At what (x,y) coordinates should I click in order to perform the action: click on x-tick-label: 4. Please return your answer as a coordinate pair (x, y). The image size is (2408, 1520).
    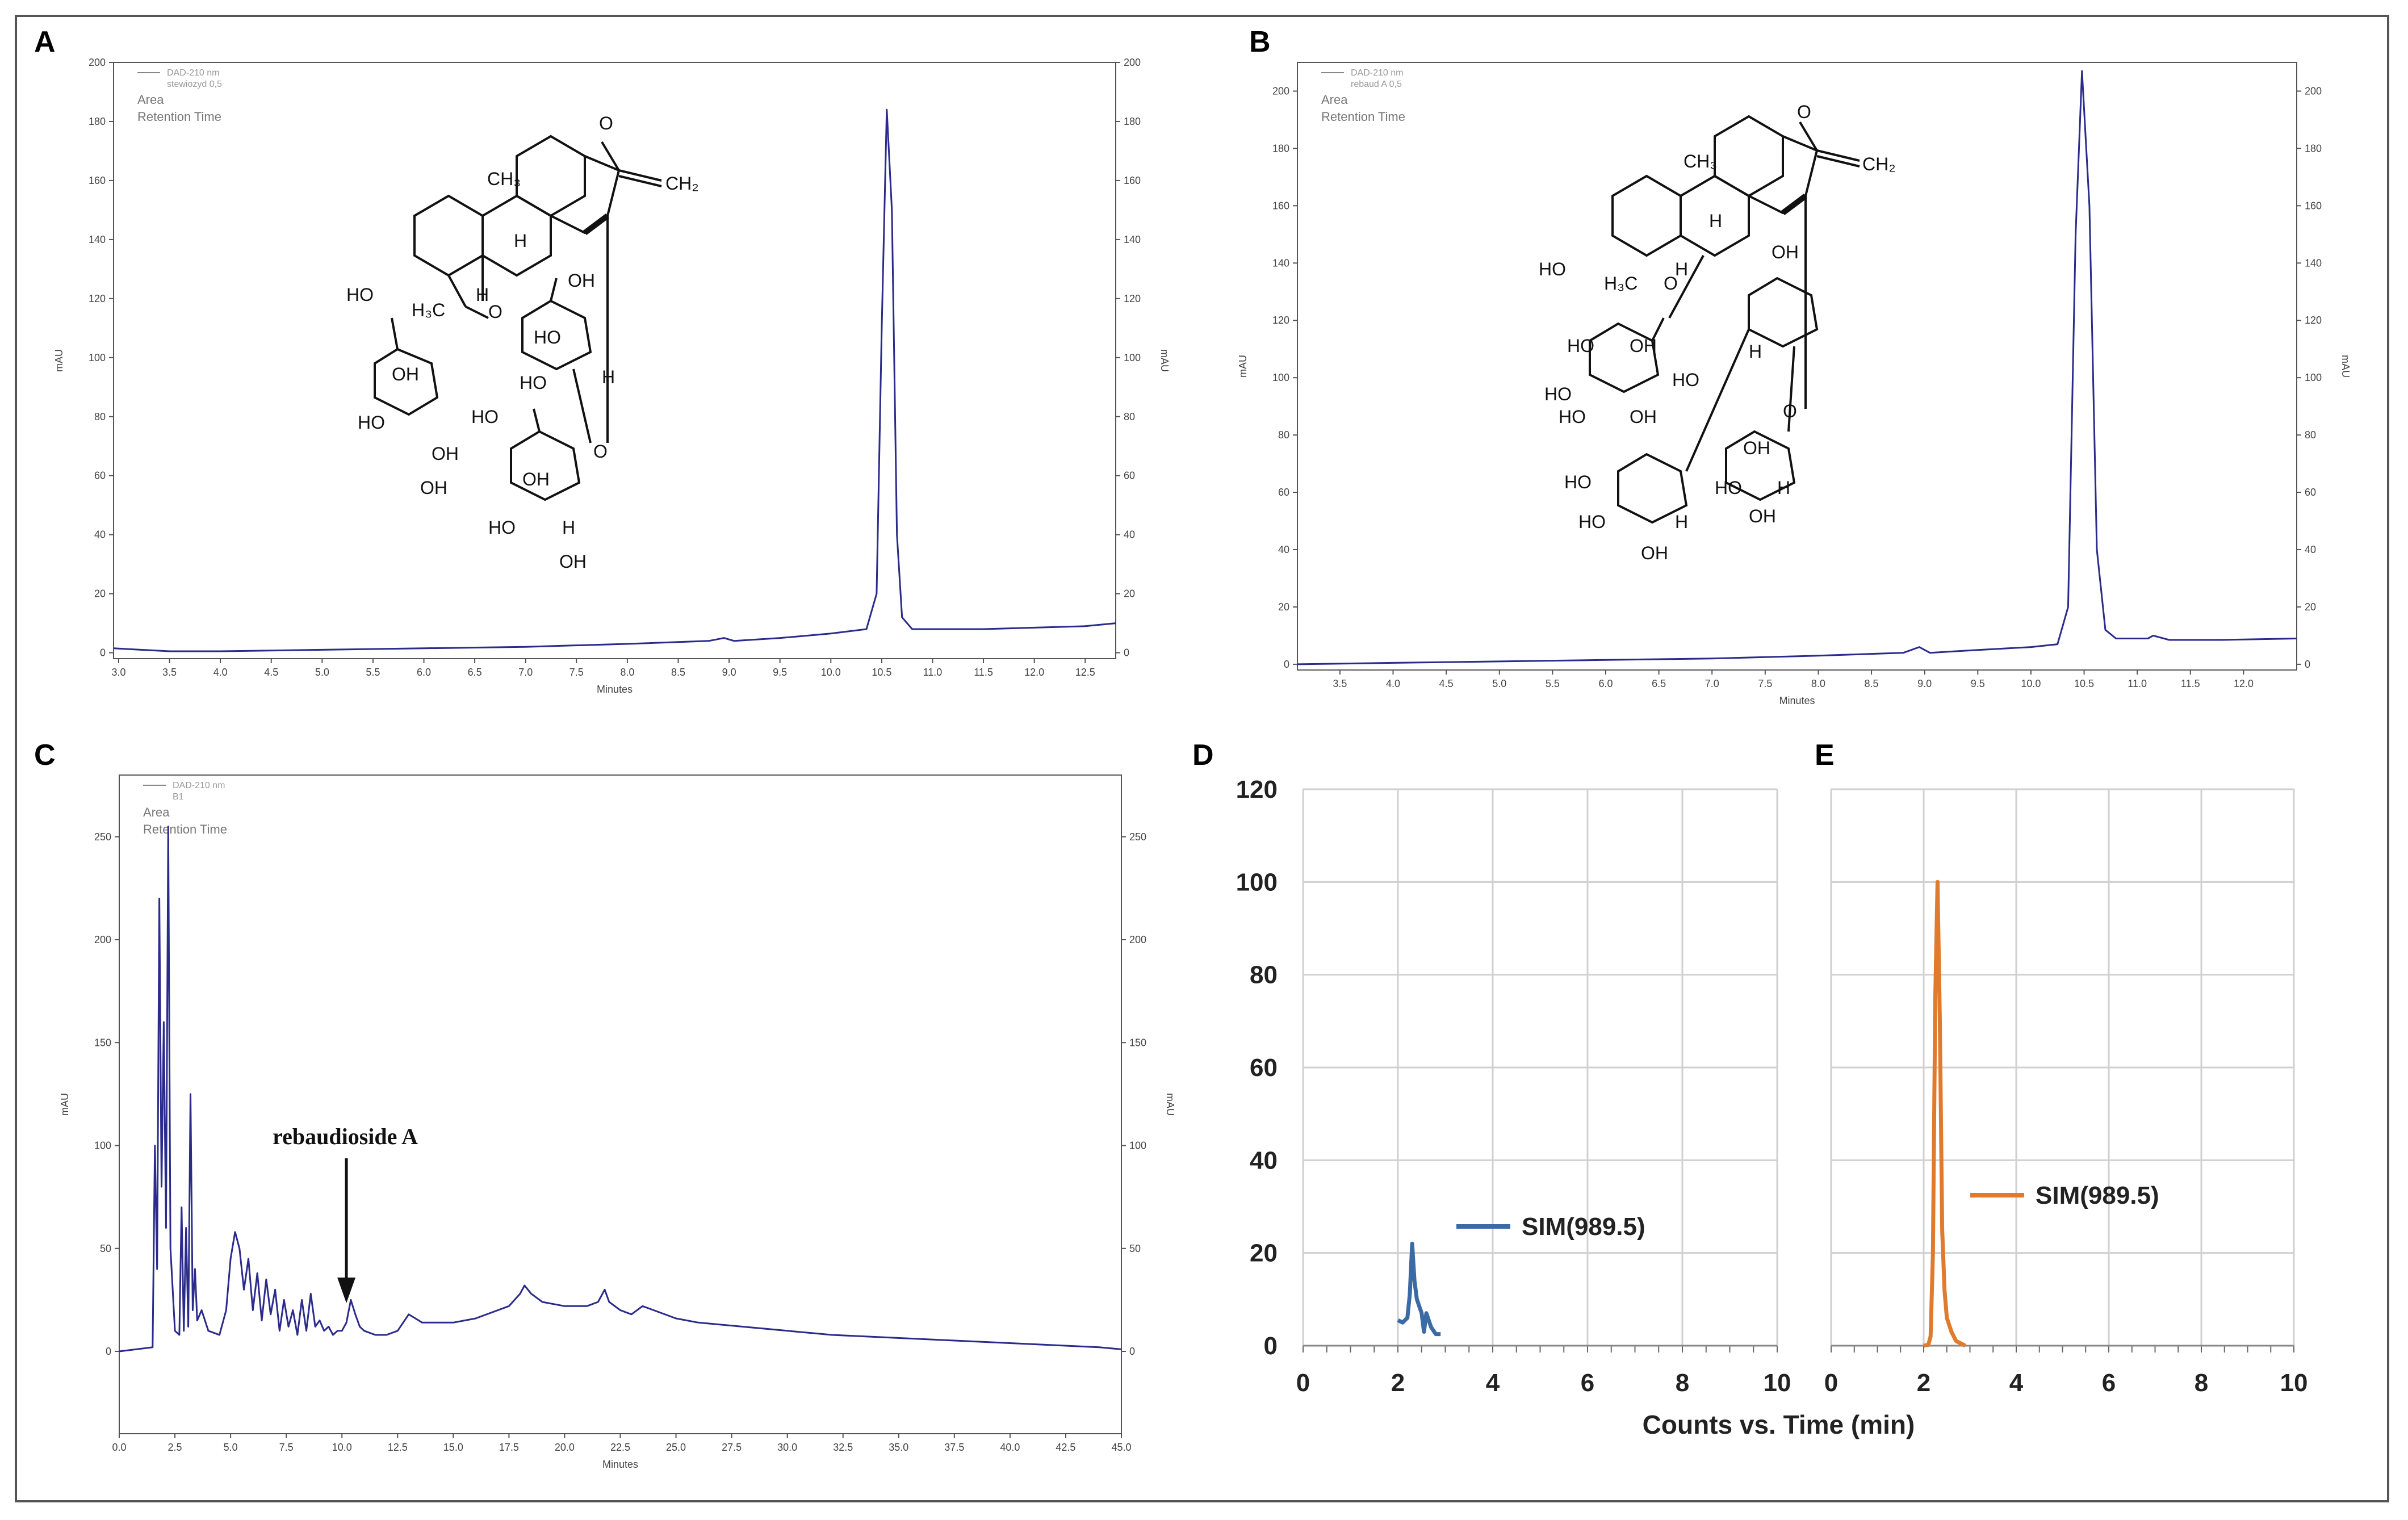
    Looking at the image, I should click on (2016, 1383).